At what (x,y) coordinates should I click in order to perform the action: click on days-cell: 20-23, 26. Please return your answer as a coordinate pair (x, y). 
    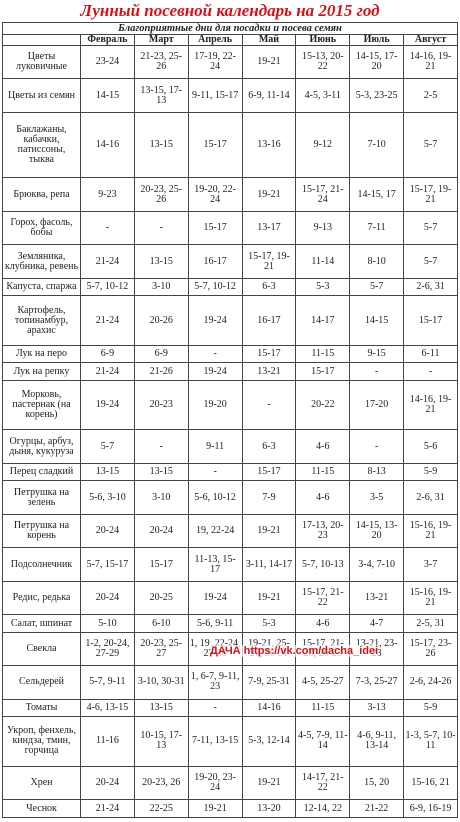
    Looking at the image, I should click on (161, 783).